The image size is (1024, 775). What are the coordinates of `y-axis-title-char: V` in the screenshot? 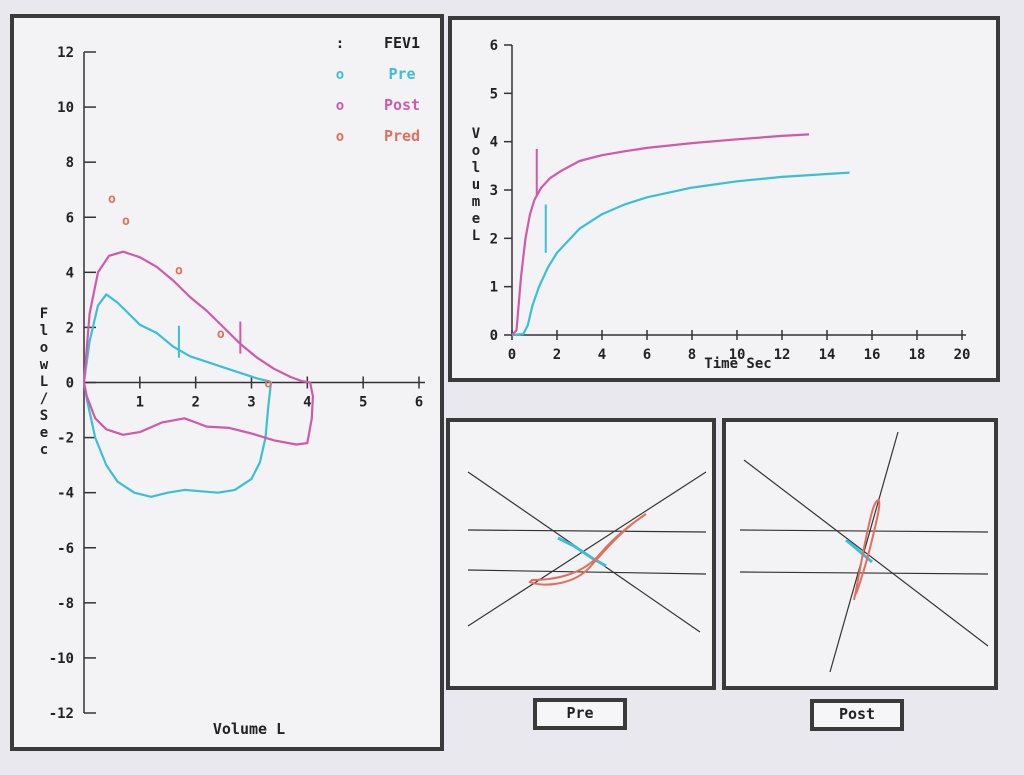 It's located at (476, 134).